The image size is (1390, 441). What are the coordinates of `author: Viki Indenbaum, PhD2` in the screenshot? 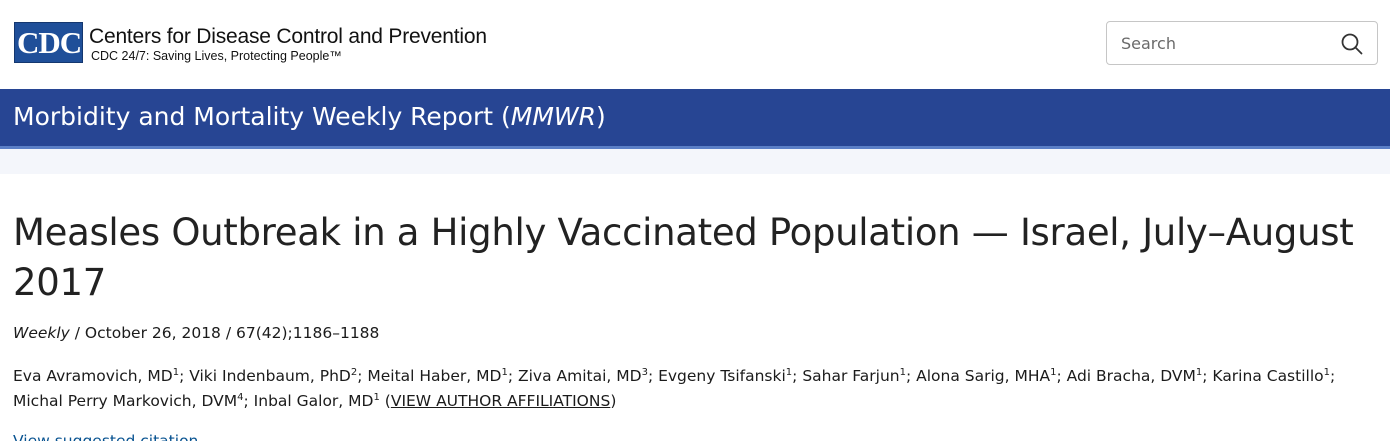 It's located at (273, 375).